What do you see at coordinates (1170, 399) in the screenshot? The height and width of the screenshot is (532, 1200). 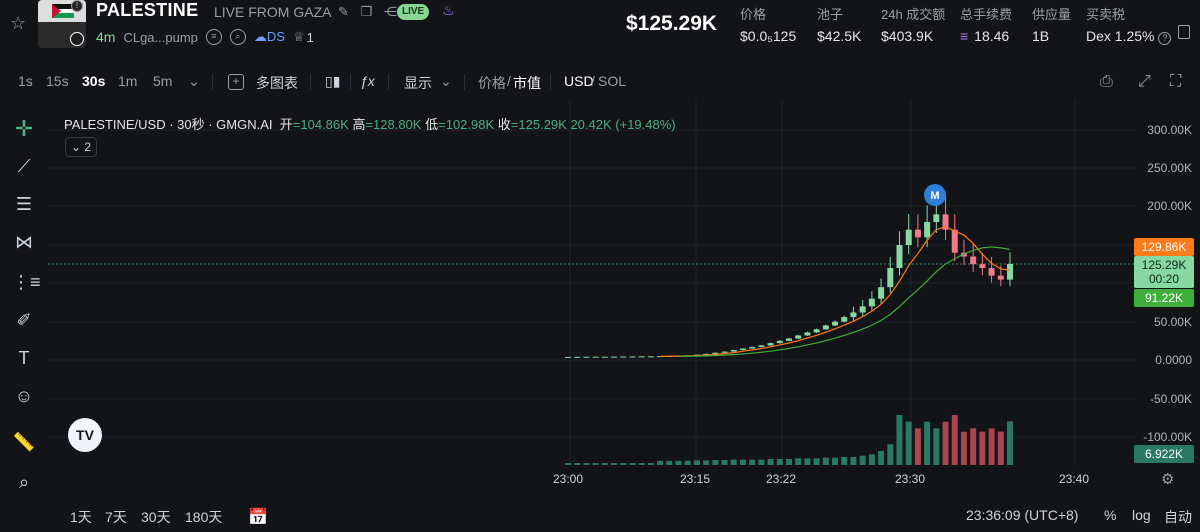 I see `price-tick: -50.00K` at bounding box center [1170, 399].